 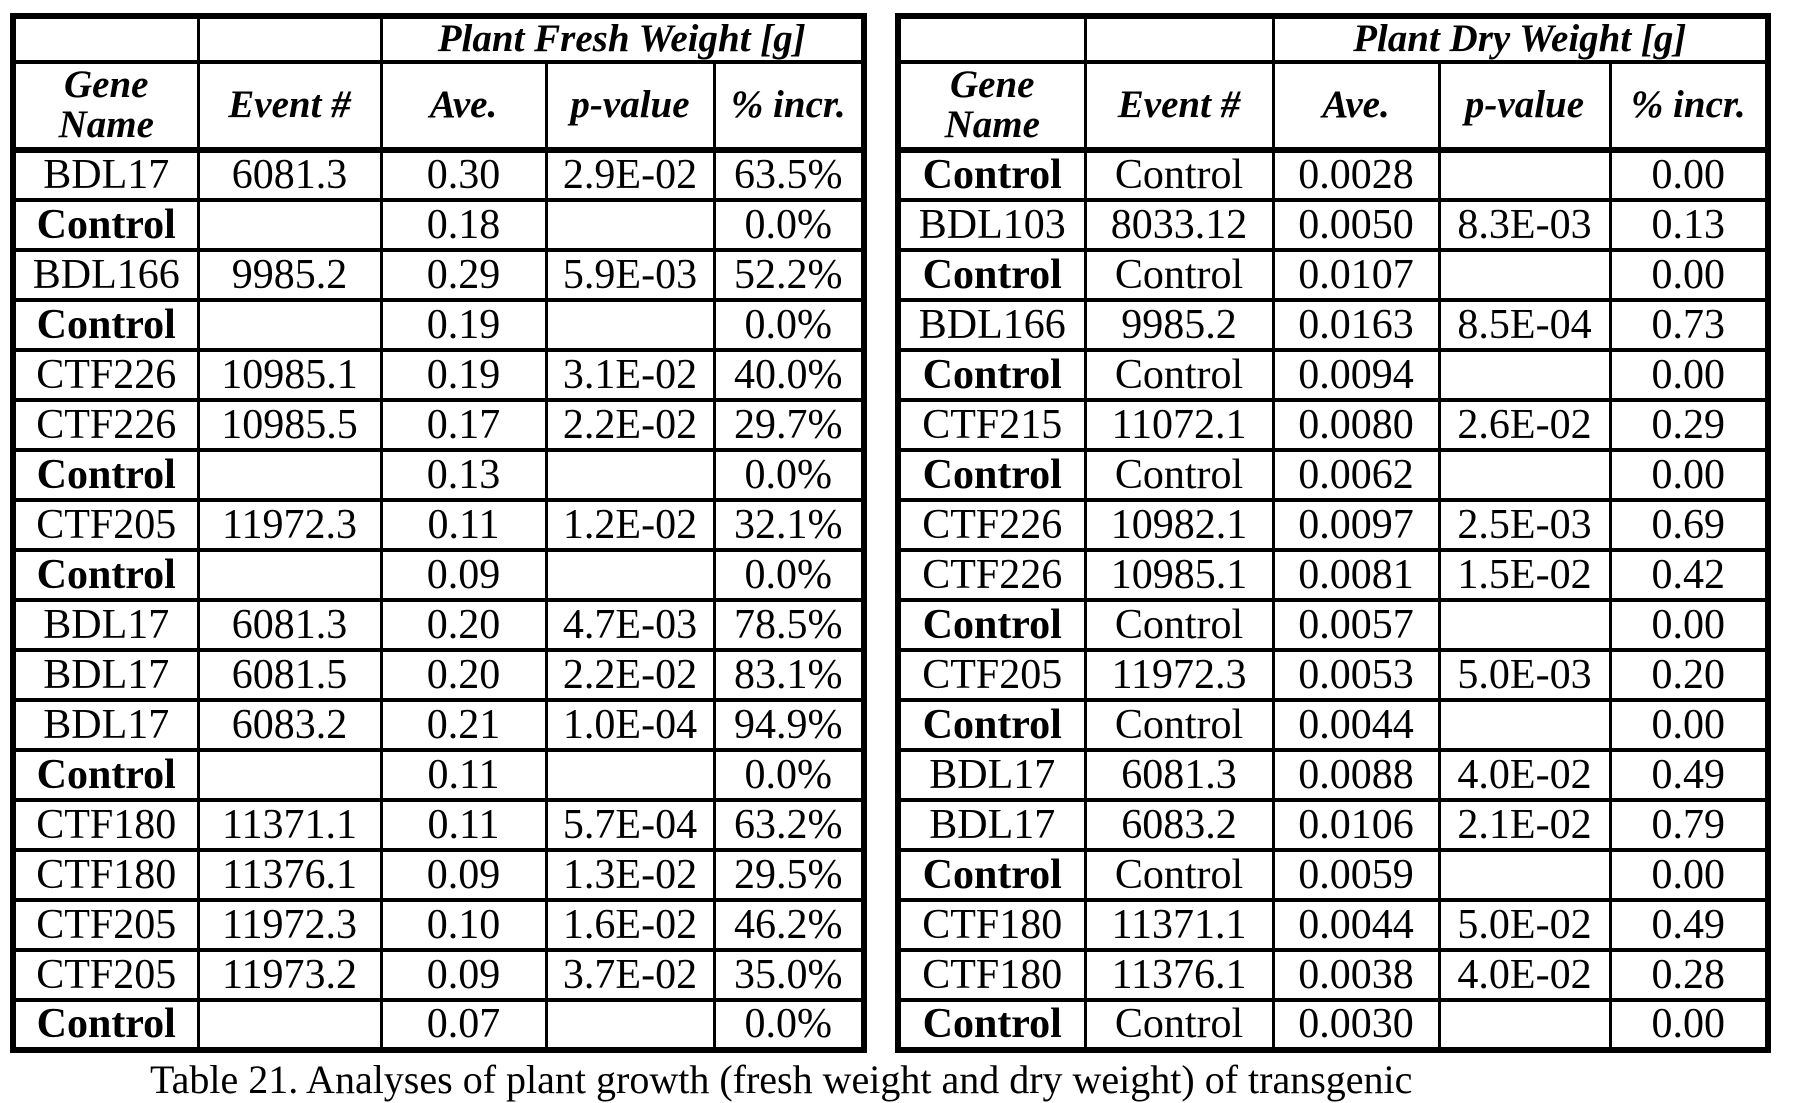 What do you see at coordinates (630, 724) in the screenshot?
I see `cell-p-value: 1.0E-04` at bounding box center [630, 724].